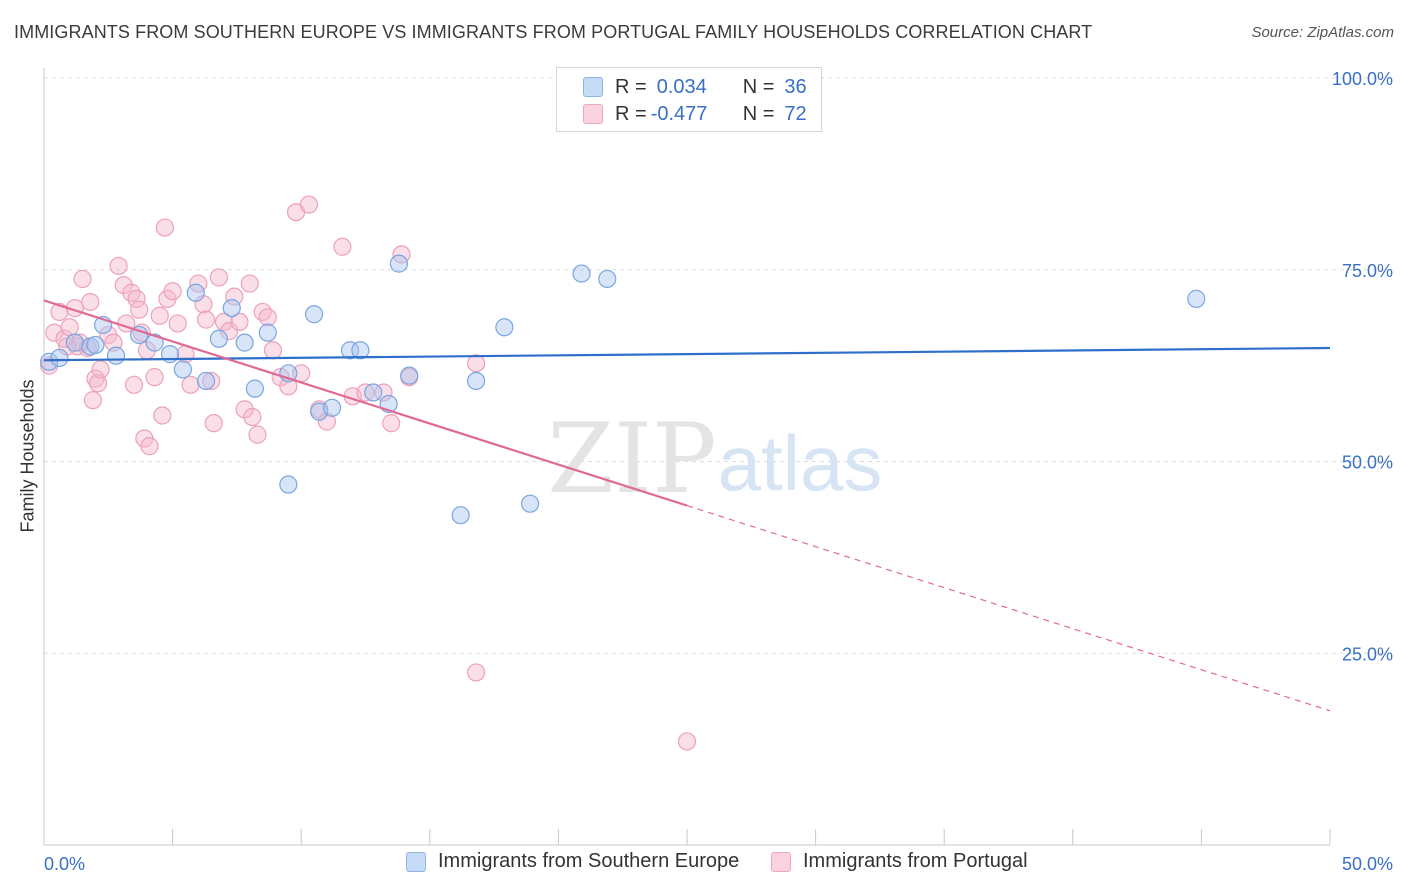  I want to click on legend-row-pink: R = -0.477 N = 72, so click(695, 114).